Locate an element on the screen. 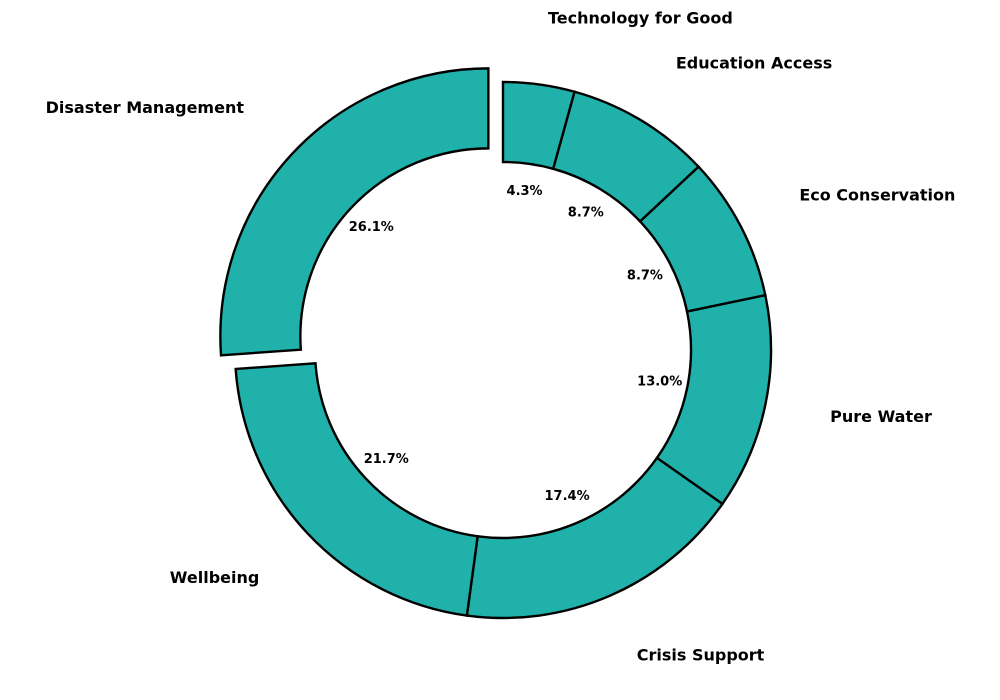 This screenshot has height=700, width=1000. percent-label-pure-water: 13.0% is located at coordinates (659, 382).